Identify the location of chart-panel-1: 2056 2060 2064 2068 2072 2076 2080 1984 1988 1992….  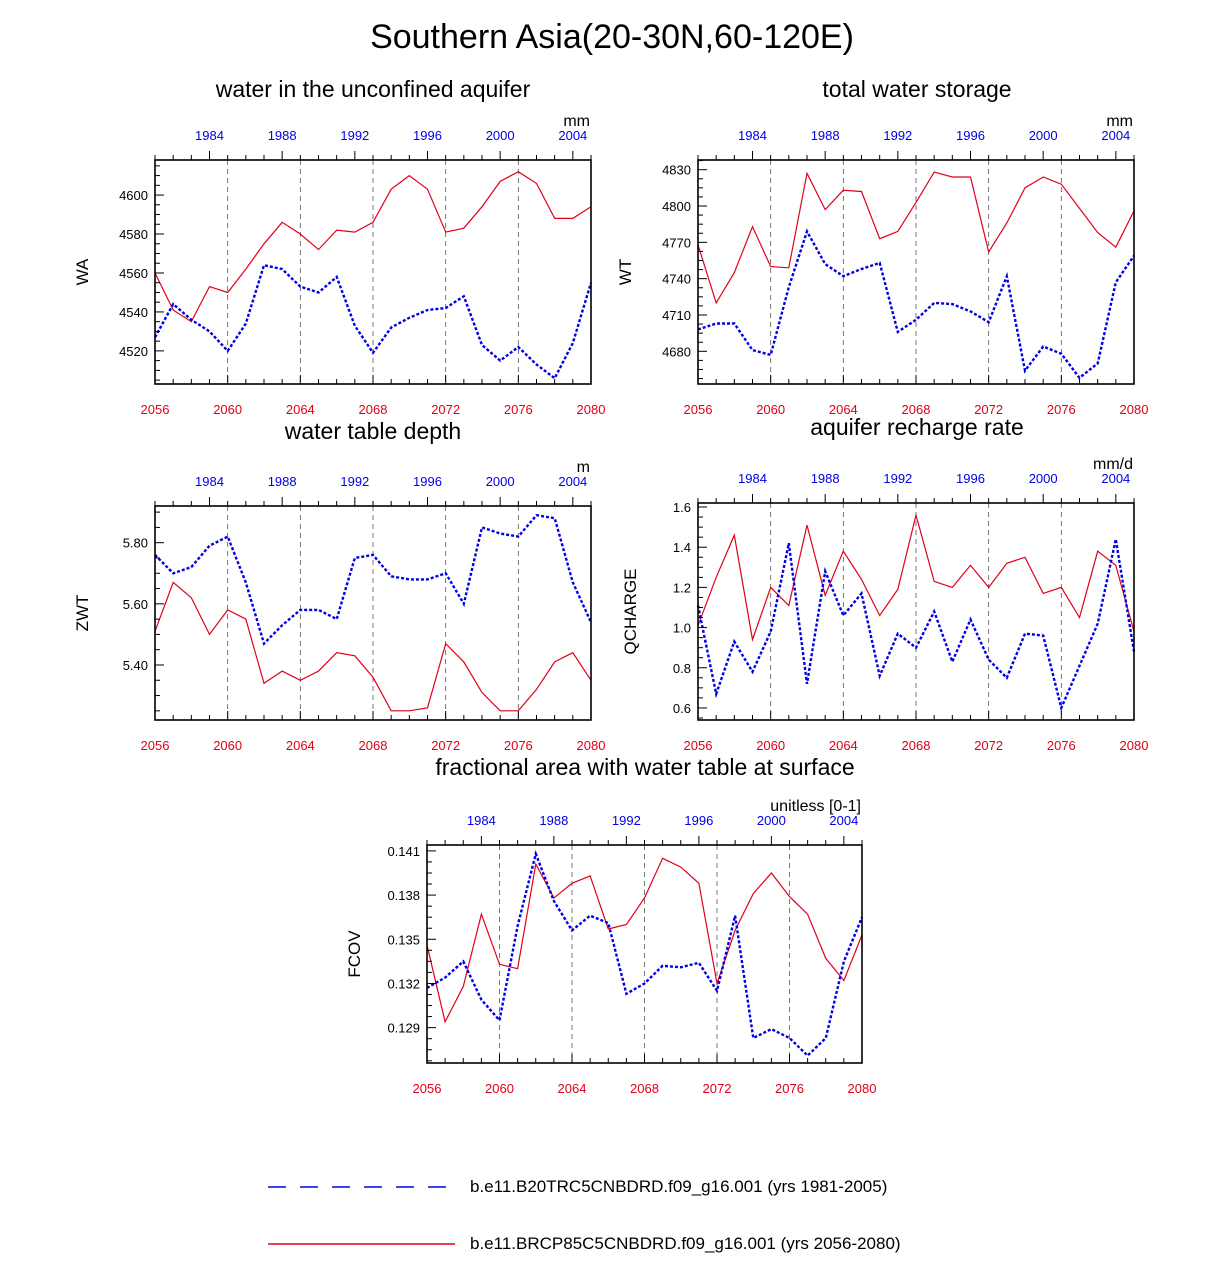
(339, 265).